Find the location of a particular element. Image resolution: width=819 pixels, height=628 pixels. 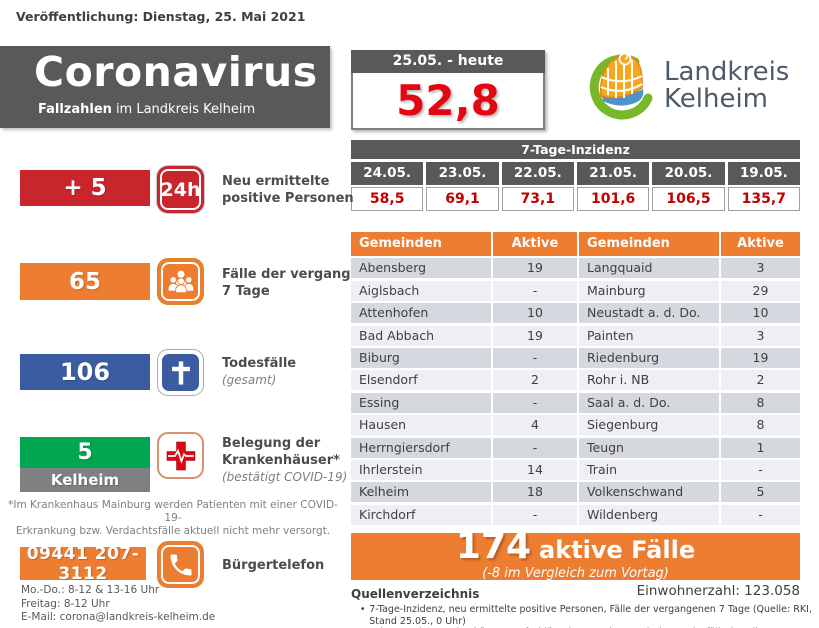

deaths-value: 106 is located at coordinates (85, 372).